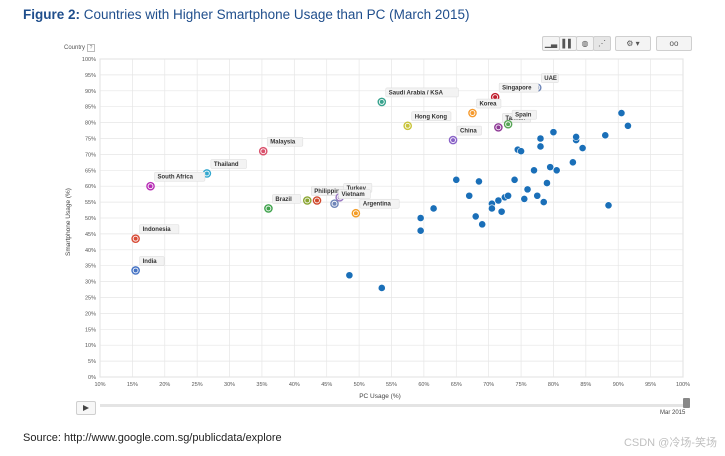 This screenshot has width=725, height=456. What do you see at coordinates (90, 267) in the screenshot?
I see `y-tick-label: 35%` at bounding box center [90, 267].